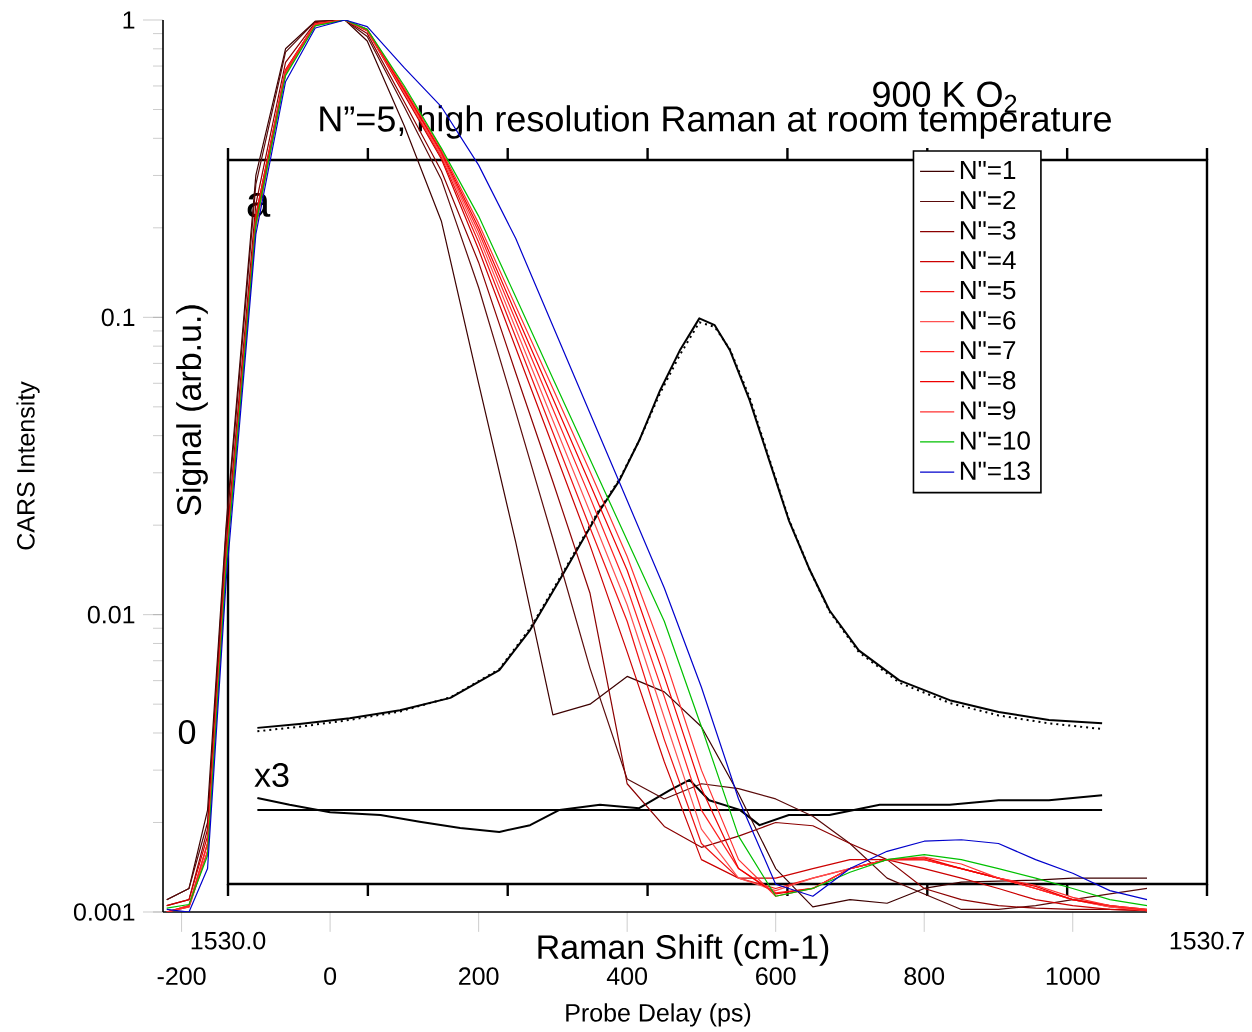  What do you see at coordinates (995, 440) in the screenshot?
I see `legend-label: N"=10` at bounding box center [995, 440].